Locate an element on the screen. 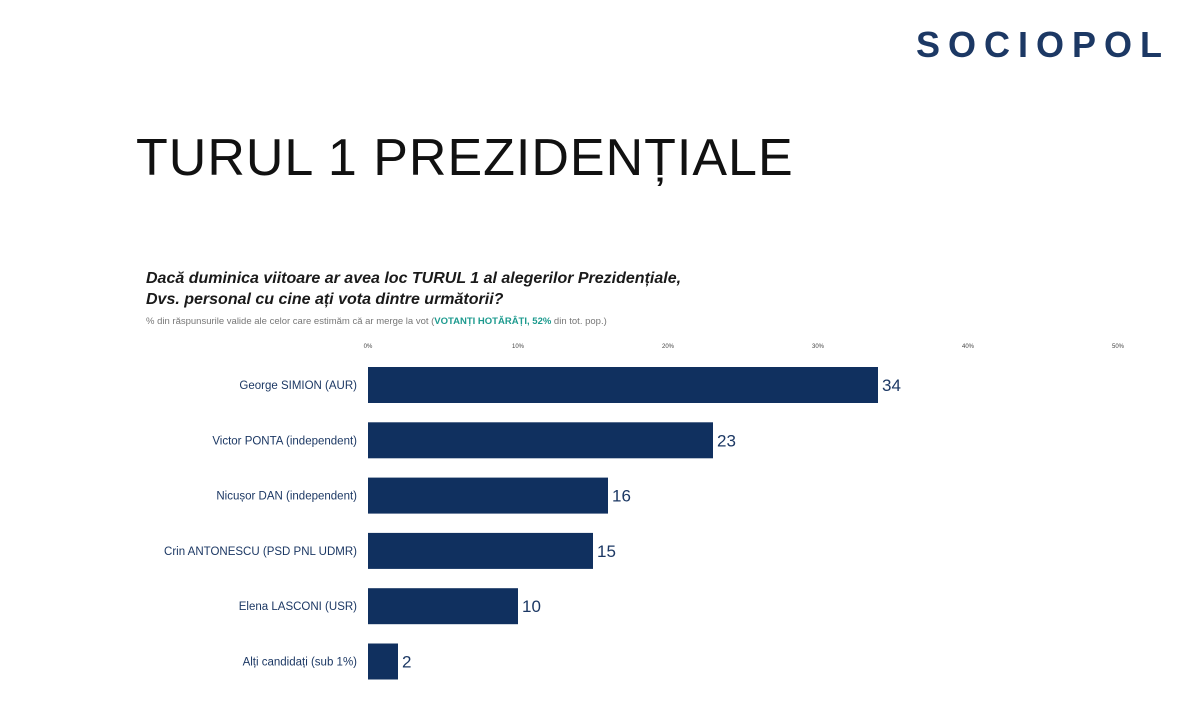 This screenshot has width=1200, height=717. data-label: 23 is located at coordinates (726, 440).